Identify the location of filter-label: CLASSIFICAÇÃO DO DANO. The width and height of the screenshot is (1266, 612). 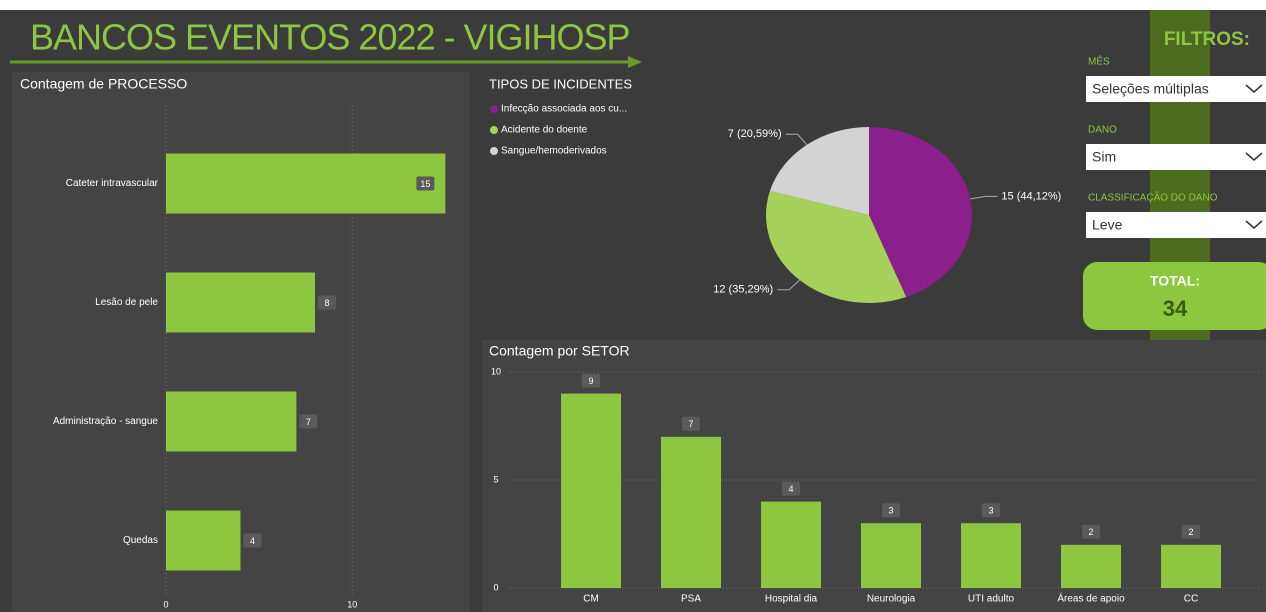
(1153, 197).